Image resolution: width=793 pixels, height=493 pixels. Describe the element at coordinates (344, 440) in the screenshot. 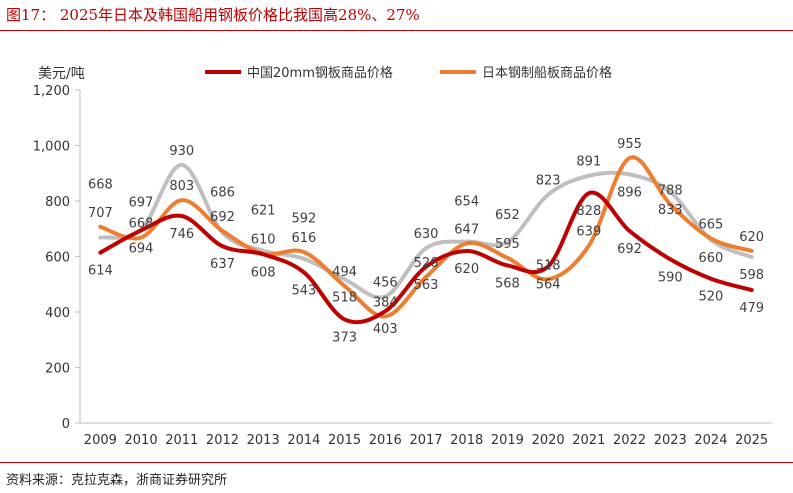

I see `x-tick-label: 2015` at that location.